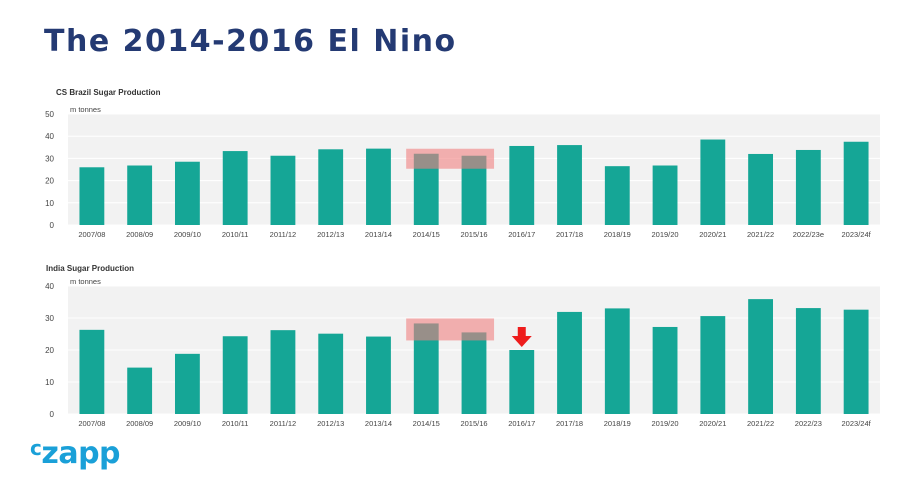  I want to click on chart1-title: CS Brazil Sugar Production, so click(108, 92).